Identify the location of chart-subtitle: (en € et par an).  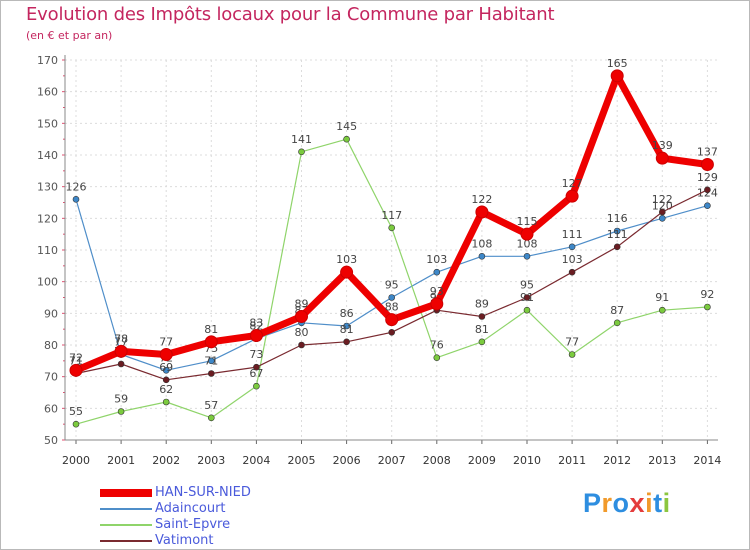
(69, 35).